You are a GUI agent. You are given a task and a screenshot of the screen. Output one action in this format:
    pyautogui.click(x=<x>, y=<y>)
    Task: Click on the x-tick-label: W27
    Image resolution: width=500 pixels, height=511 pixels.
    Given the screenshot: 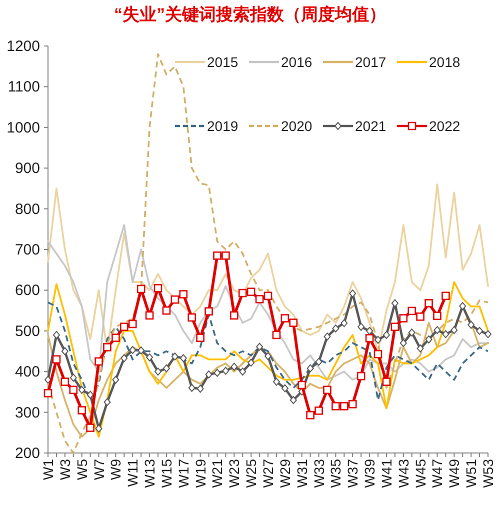 What is the action you would take?
    pyautogui.click(x=268, y=473)
    